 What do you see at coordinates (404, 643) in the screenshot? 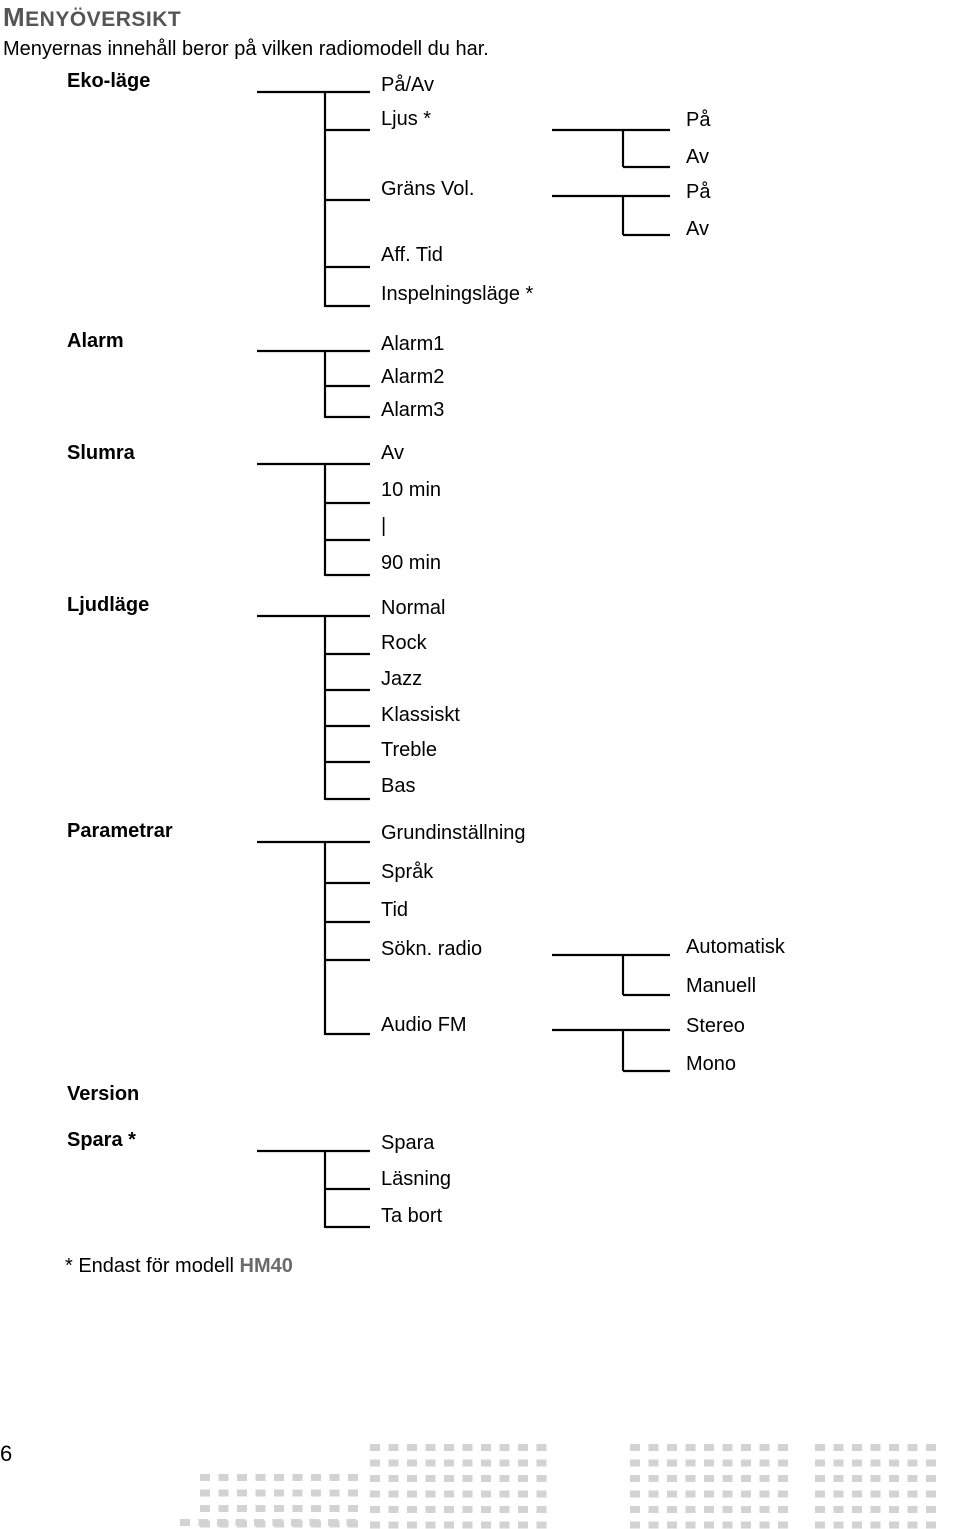
I see `ljud-item-rock: Rock` at bounding box center [404, 643].